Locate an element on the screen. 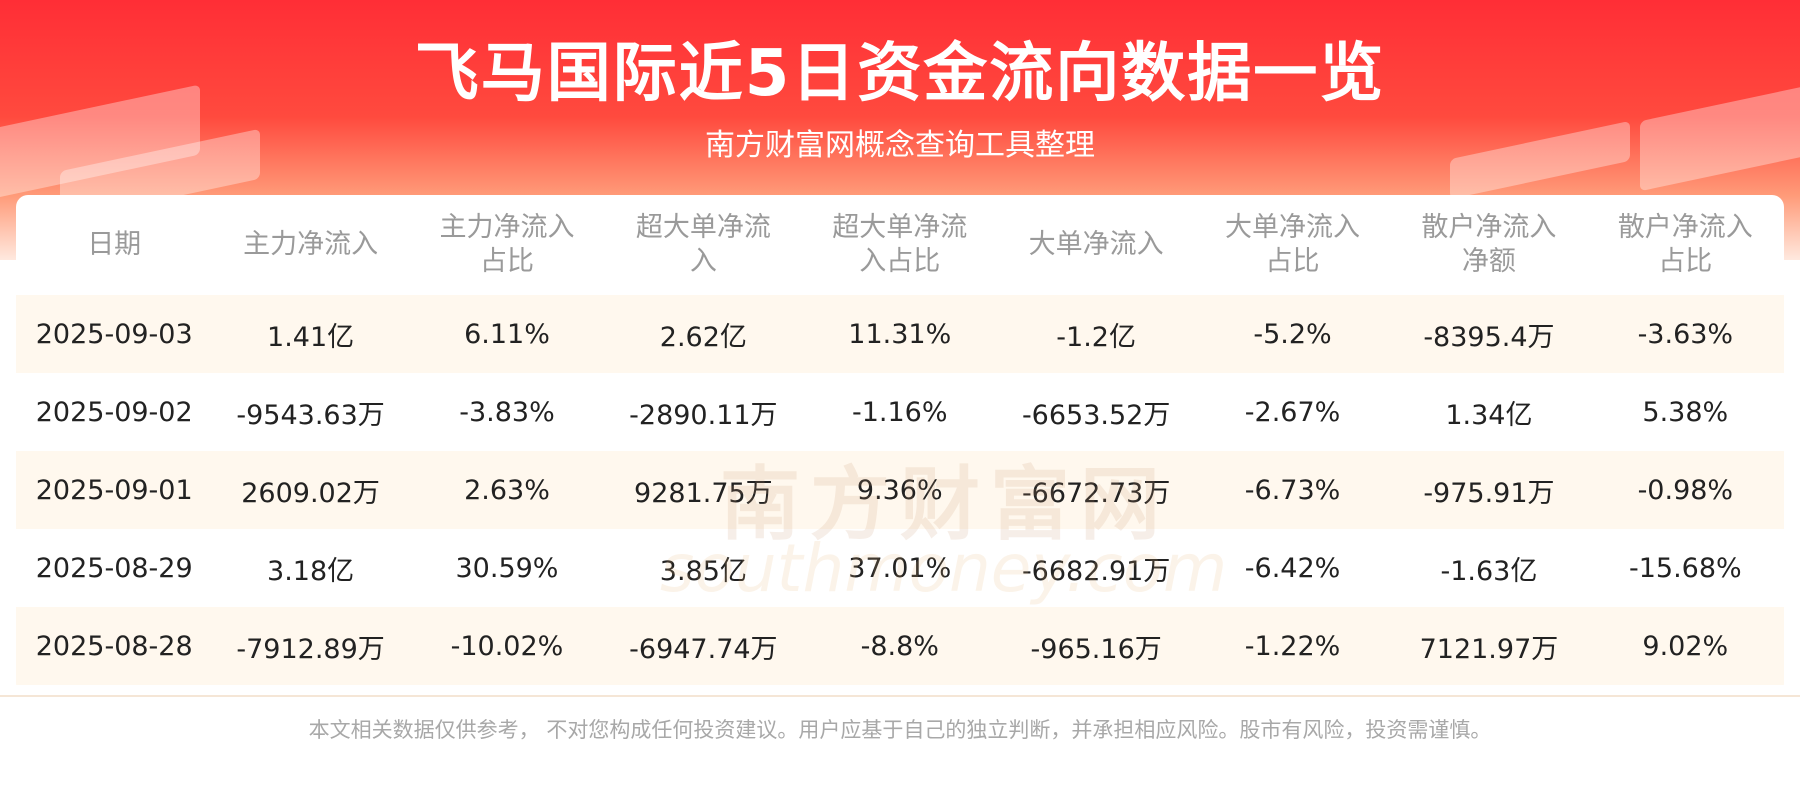  table-cell: -3.83% is located at coordinates (507, 412).